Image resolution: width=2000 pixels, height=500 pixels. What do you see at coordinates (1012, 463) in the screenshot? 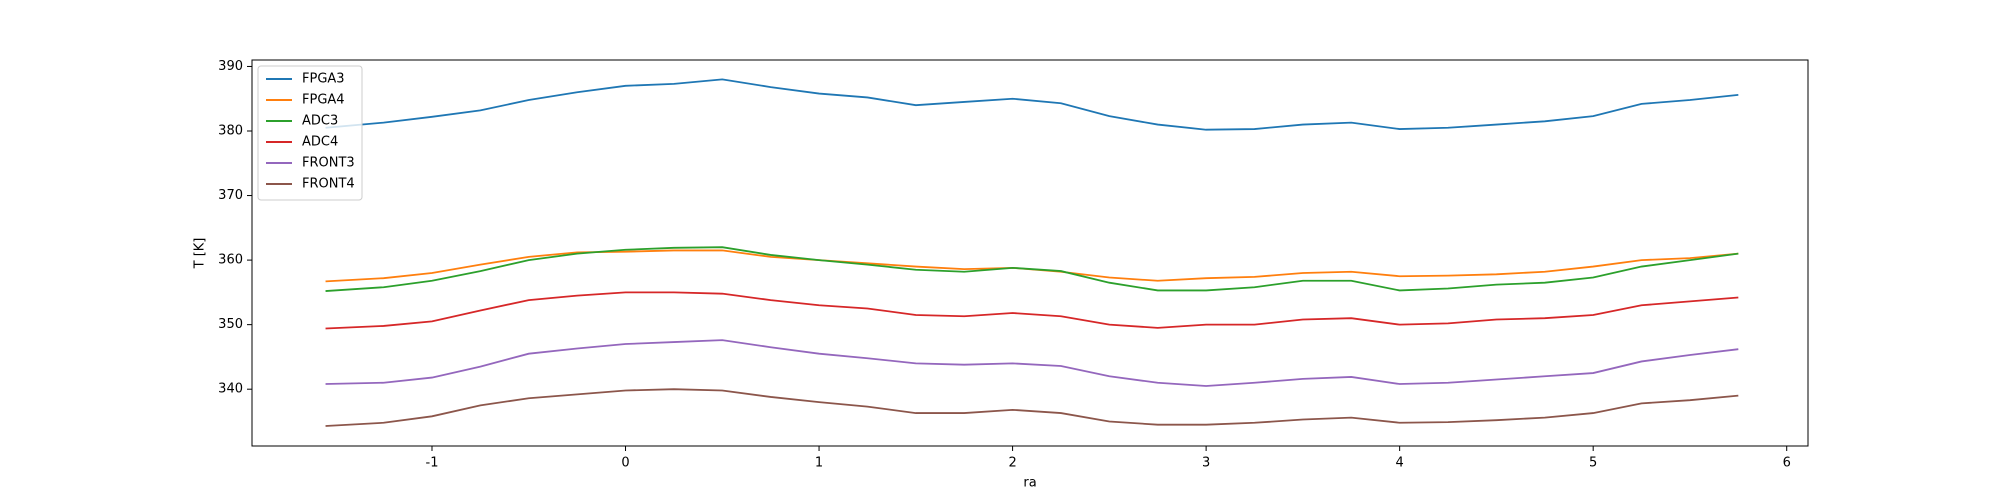
I see `x-tick-label: 2` at bounding box center [1012, 463].